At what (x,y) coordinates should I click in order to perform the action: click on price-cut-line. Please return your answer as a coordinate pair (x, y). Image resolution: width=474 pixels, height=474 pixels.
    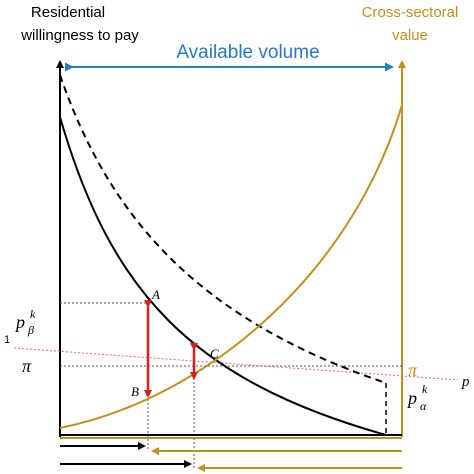
    Looking at the image, I should click on (236, 364).